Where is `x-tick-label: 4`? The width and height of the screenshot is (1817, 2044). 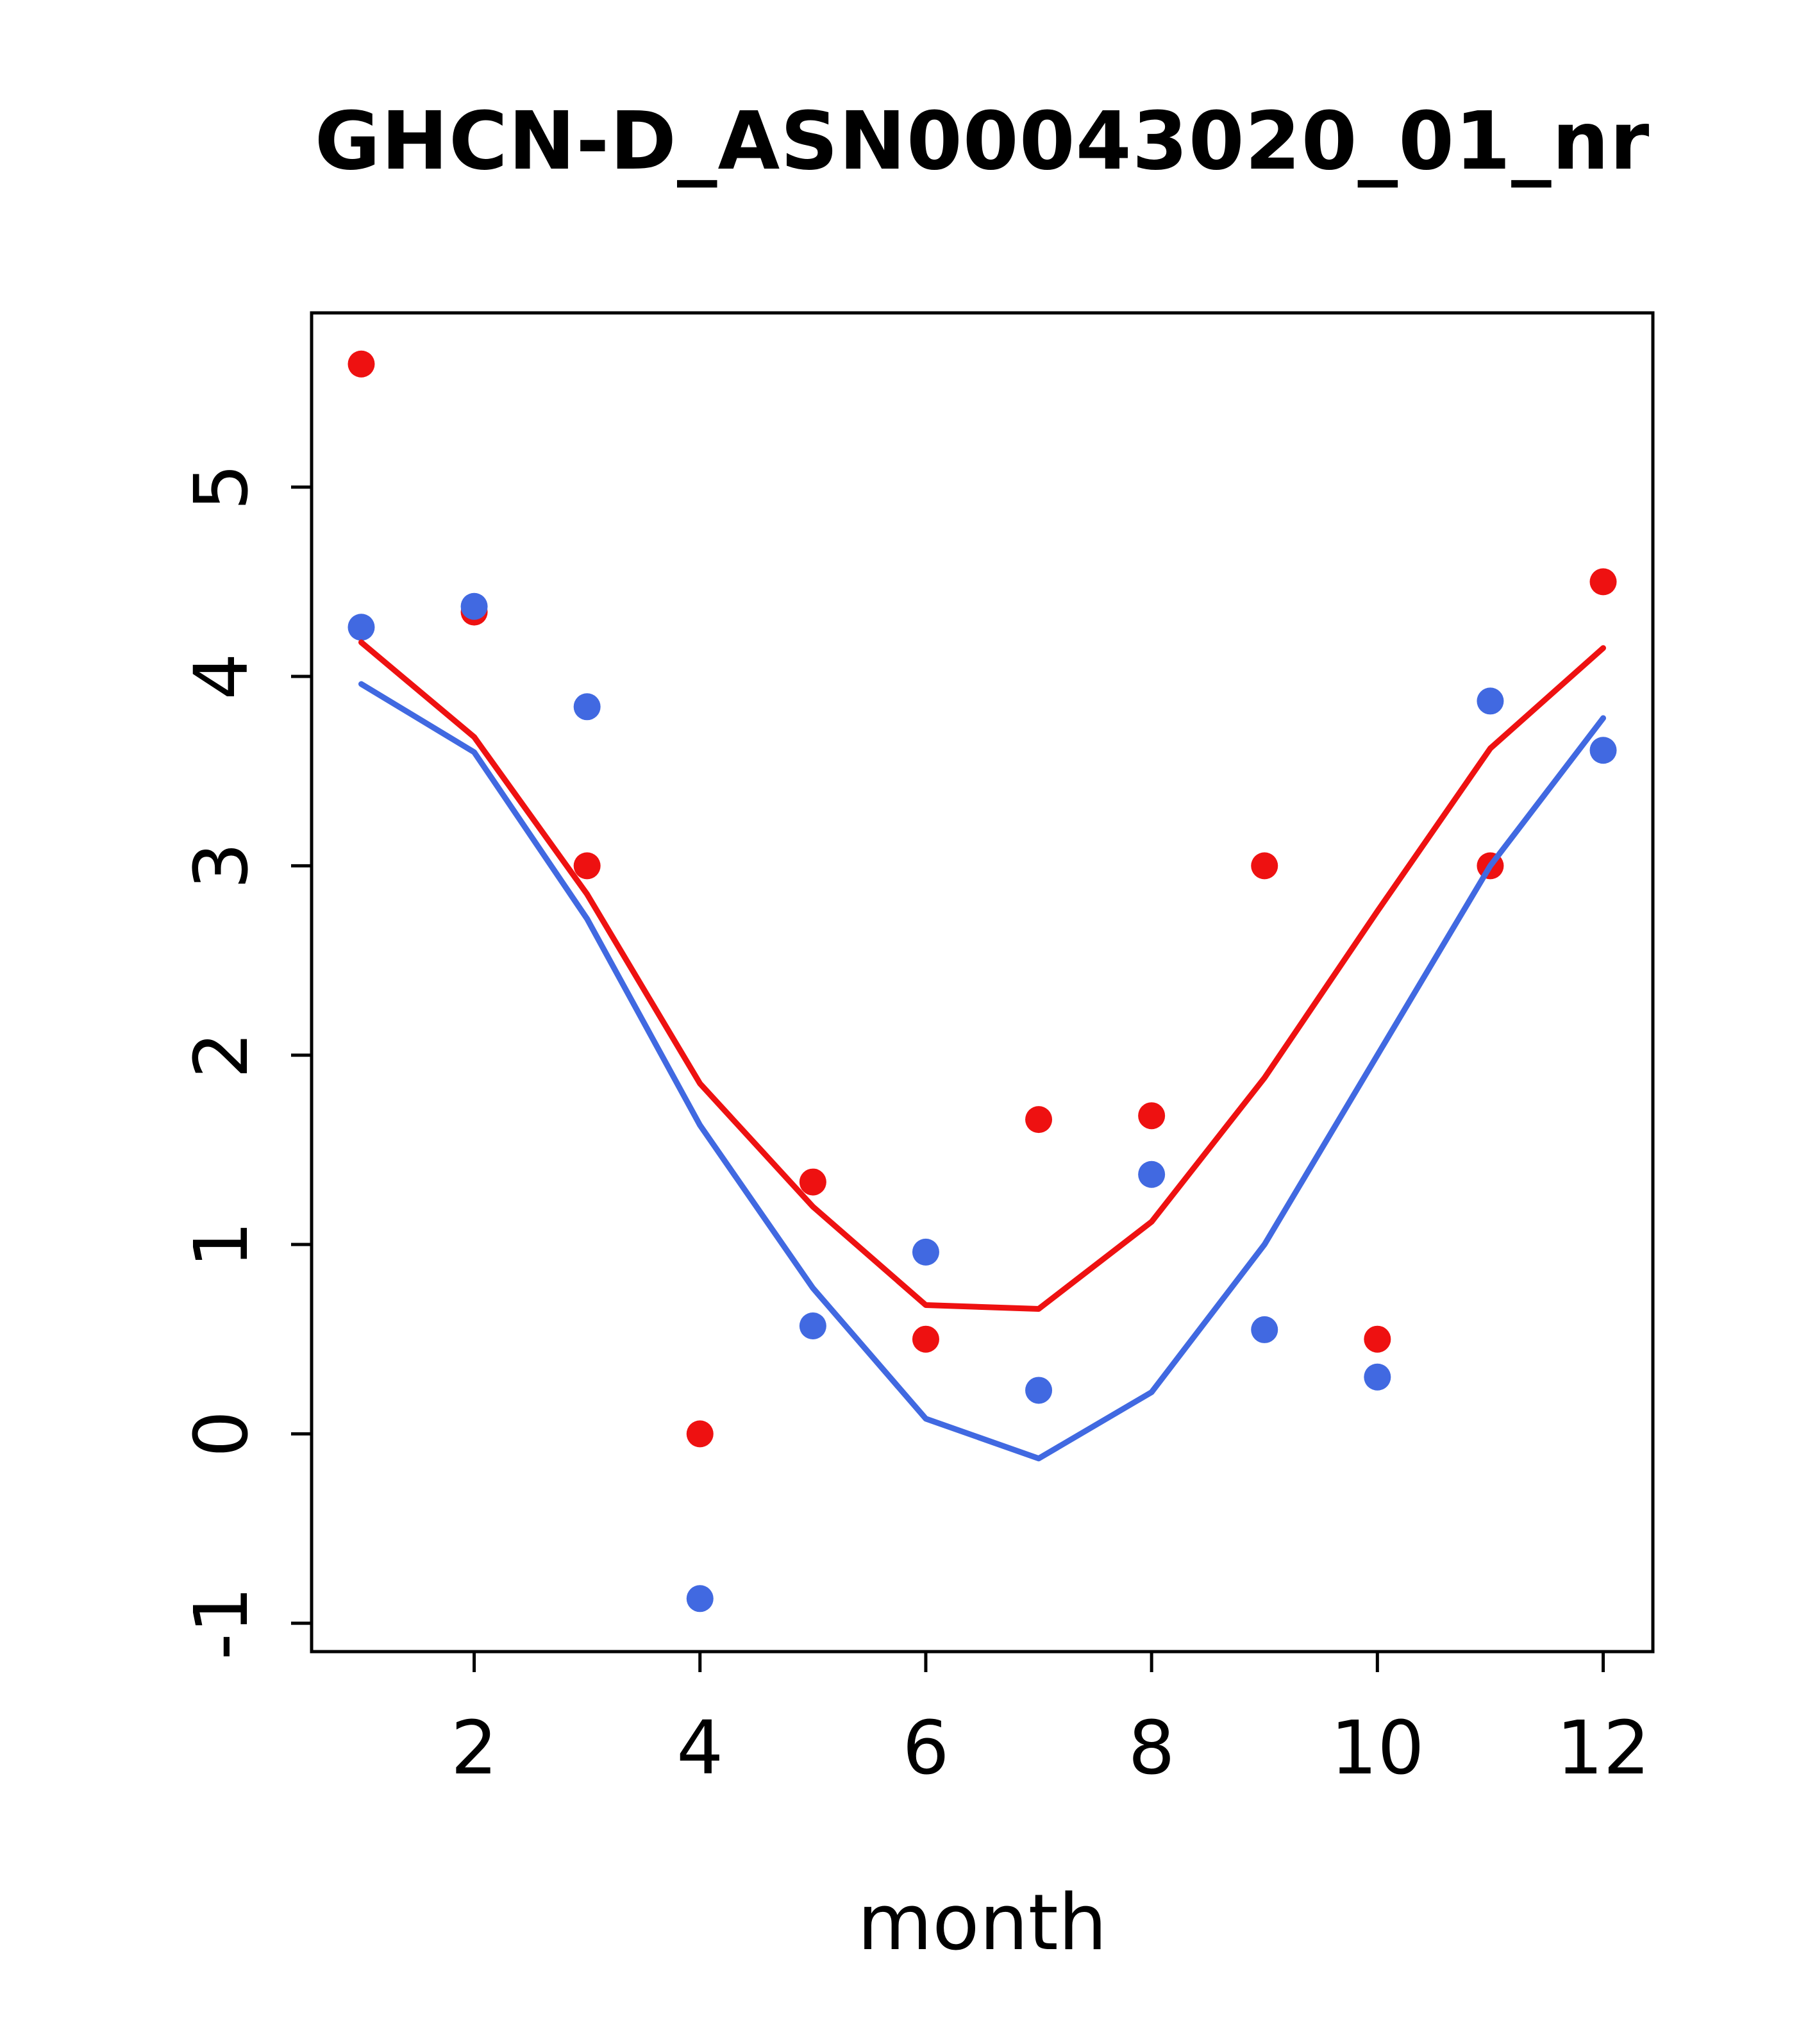
x-tick-label: 4 is located at coordinates (699, 1748).